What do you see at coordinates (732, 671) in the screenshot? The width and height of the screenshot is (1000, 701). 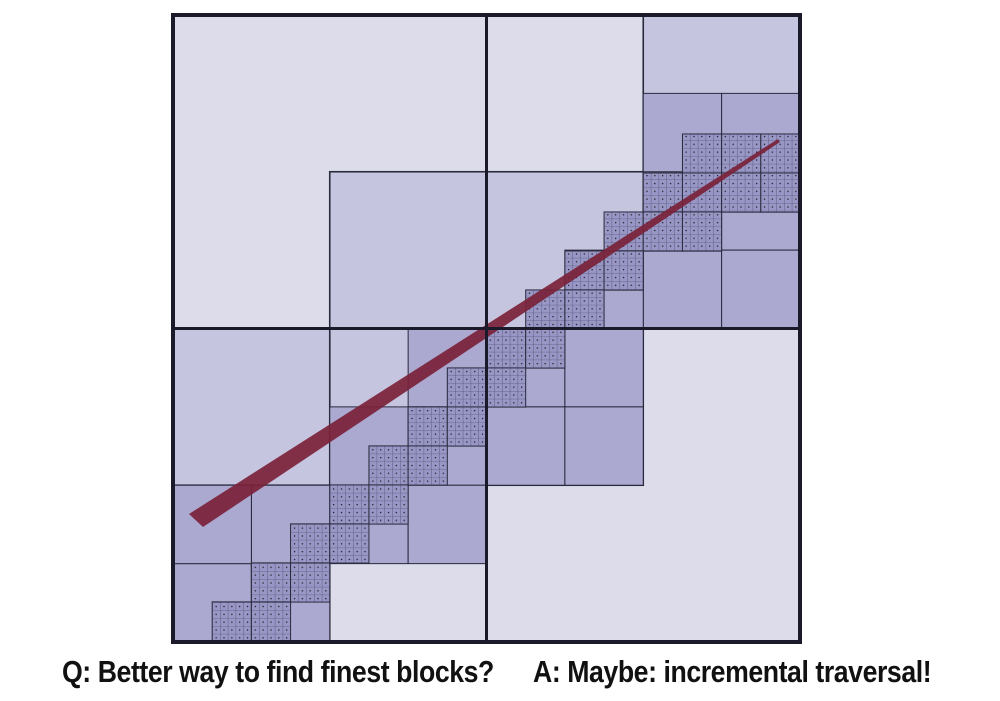 I see `caption-answer: A: Maybe: incremental traversal!` at bounding box center [732, 671].